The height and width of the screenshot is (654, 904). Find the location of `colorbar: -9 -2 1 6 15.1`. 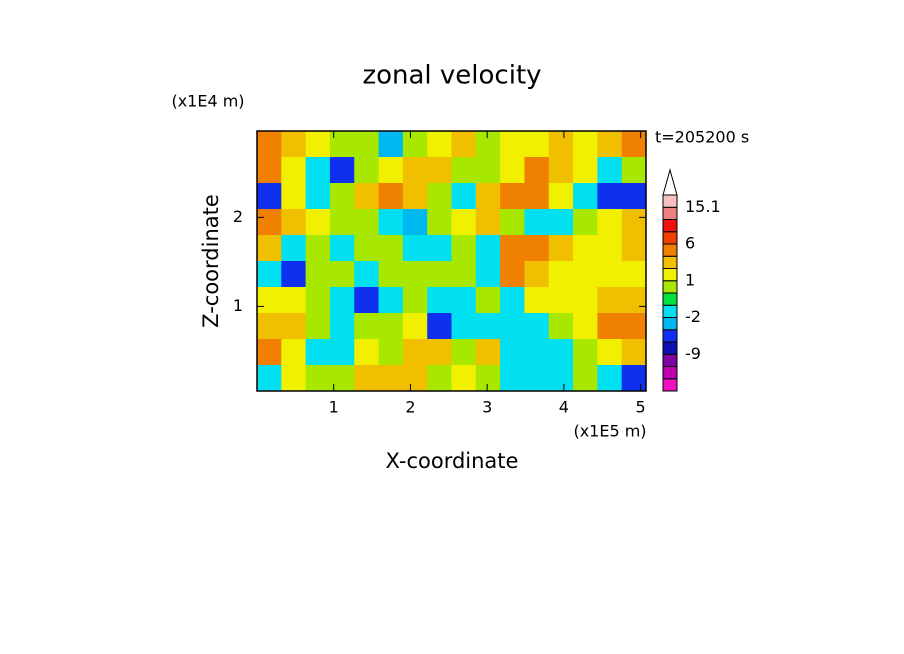

colorbar: -9 -2 1 6 15.1 is located at coordinates (691, 280).